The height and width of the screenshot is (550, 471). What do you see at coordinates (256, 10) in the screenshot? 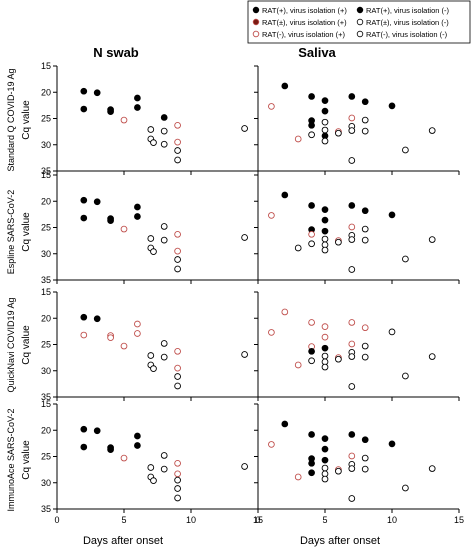
I see `legend-marker-pp` at bounding box center [256, 10].